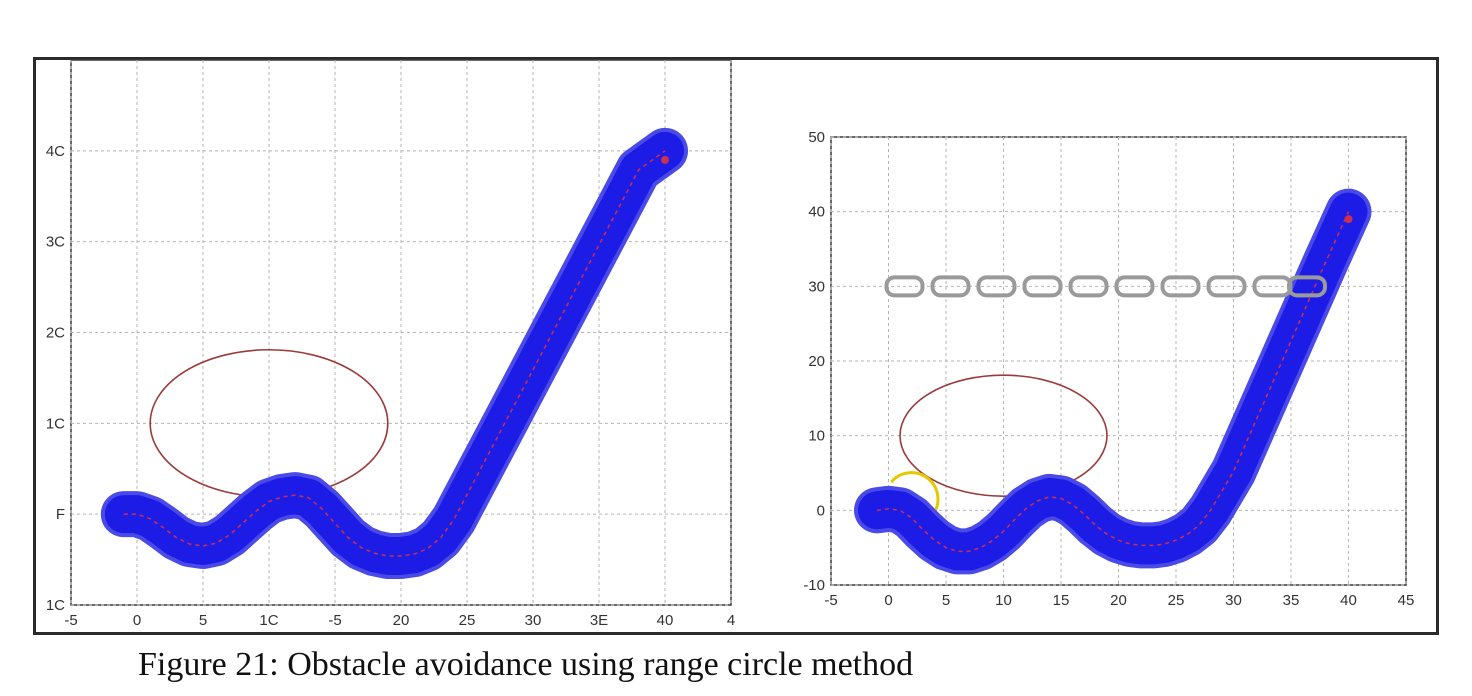 The height and width of the screenshot is (696, 1472). Describe the element at coordinates (814, 585) in the screenshot. I see `right-y-tick-label: -10` at that location.